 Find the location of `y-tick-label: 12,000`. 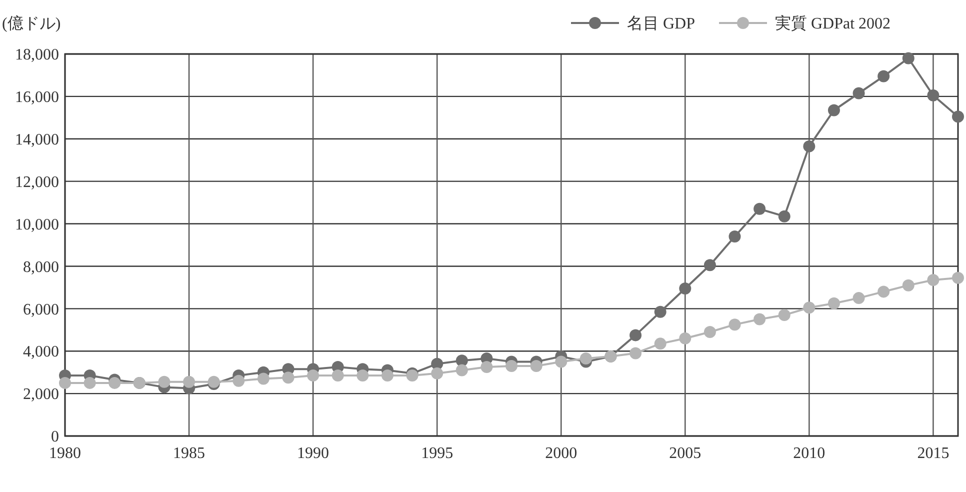

y-tick-label: 12,000 is located at coordinates (37, 182).